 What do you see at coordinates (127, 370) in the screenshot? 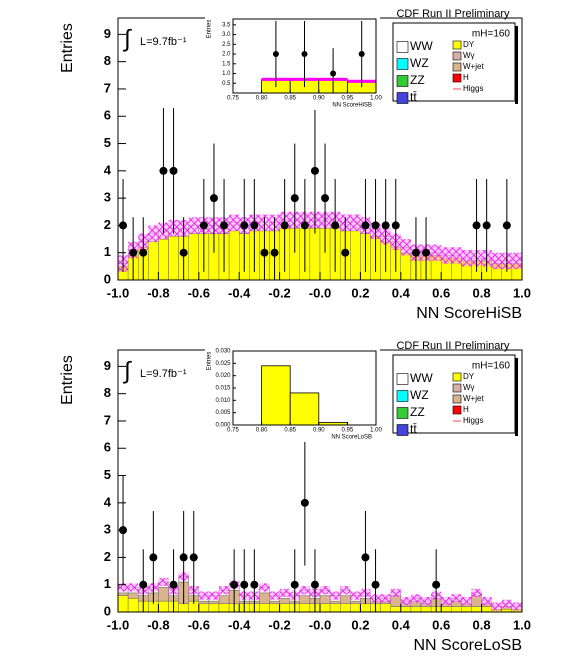
I see `integral-sign: ∫` at bounding box center [127, 370].